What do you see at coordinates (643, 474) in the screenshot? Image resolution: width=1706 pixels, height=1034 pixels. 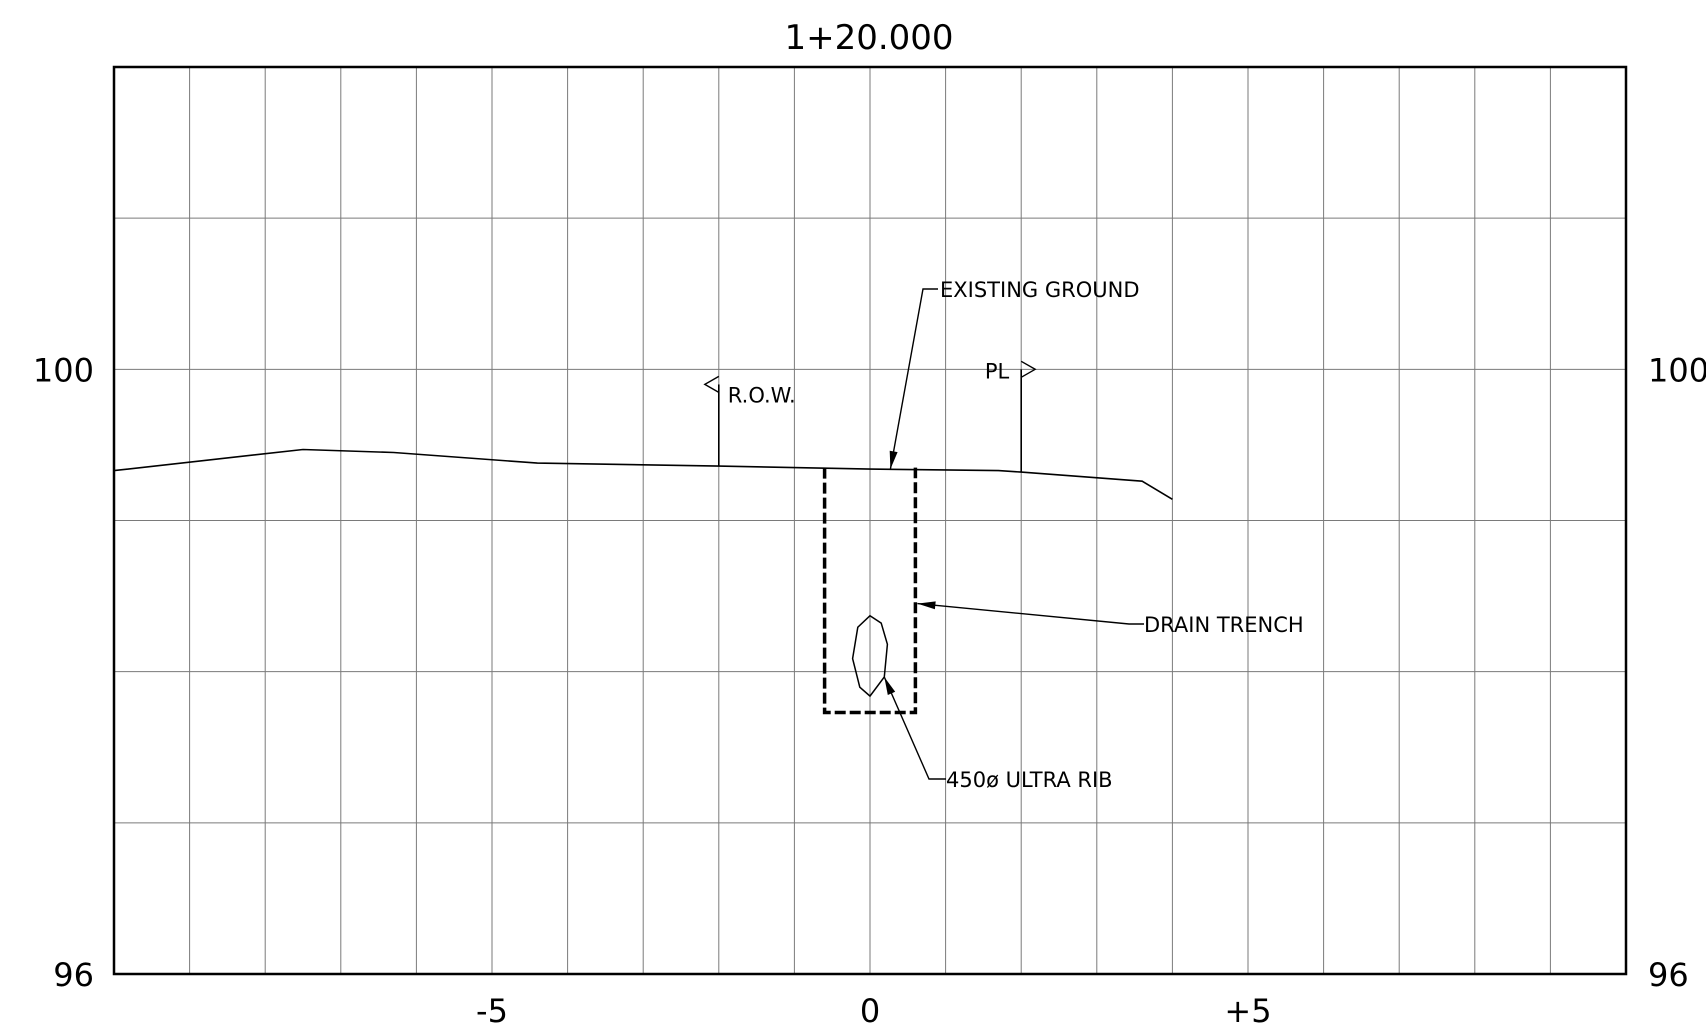 I see `existing-ground-line` at bounding box center [643, 474].